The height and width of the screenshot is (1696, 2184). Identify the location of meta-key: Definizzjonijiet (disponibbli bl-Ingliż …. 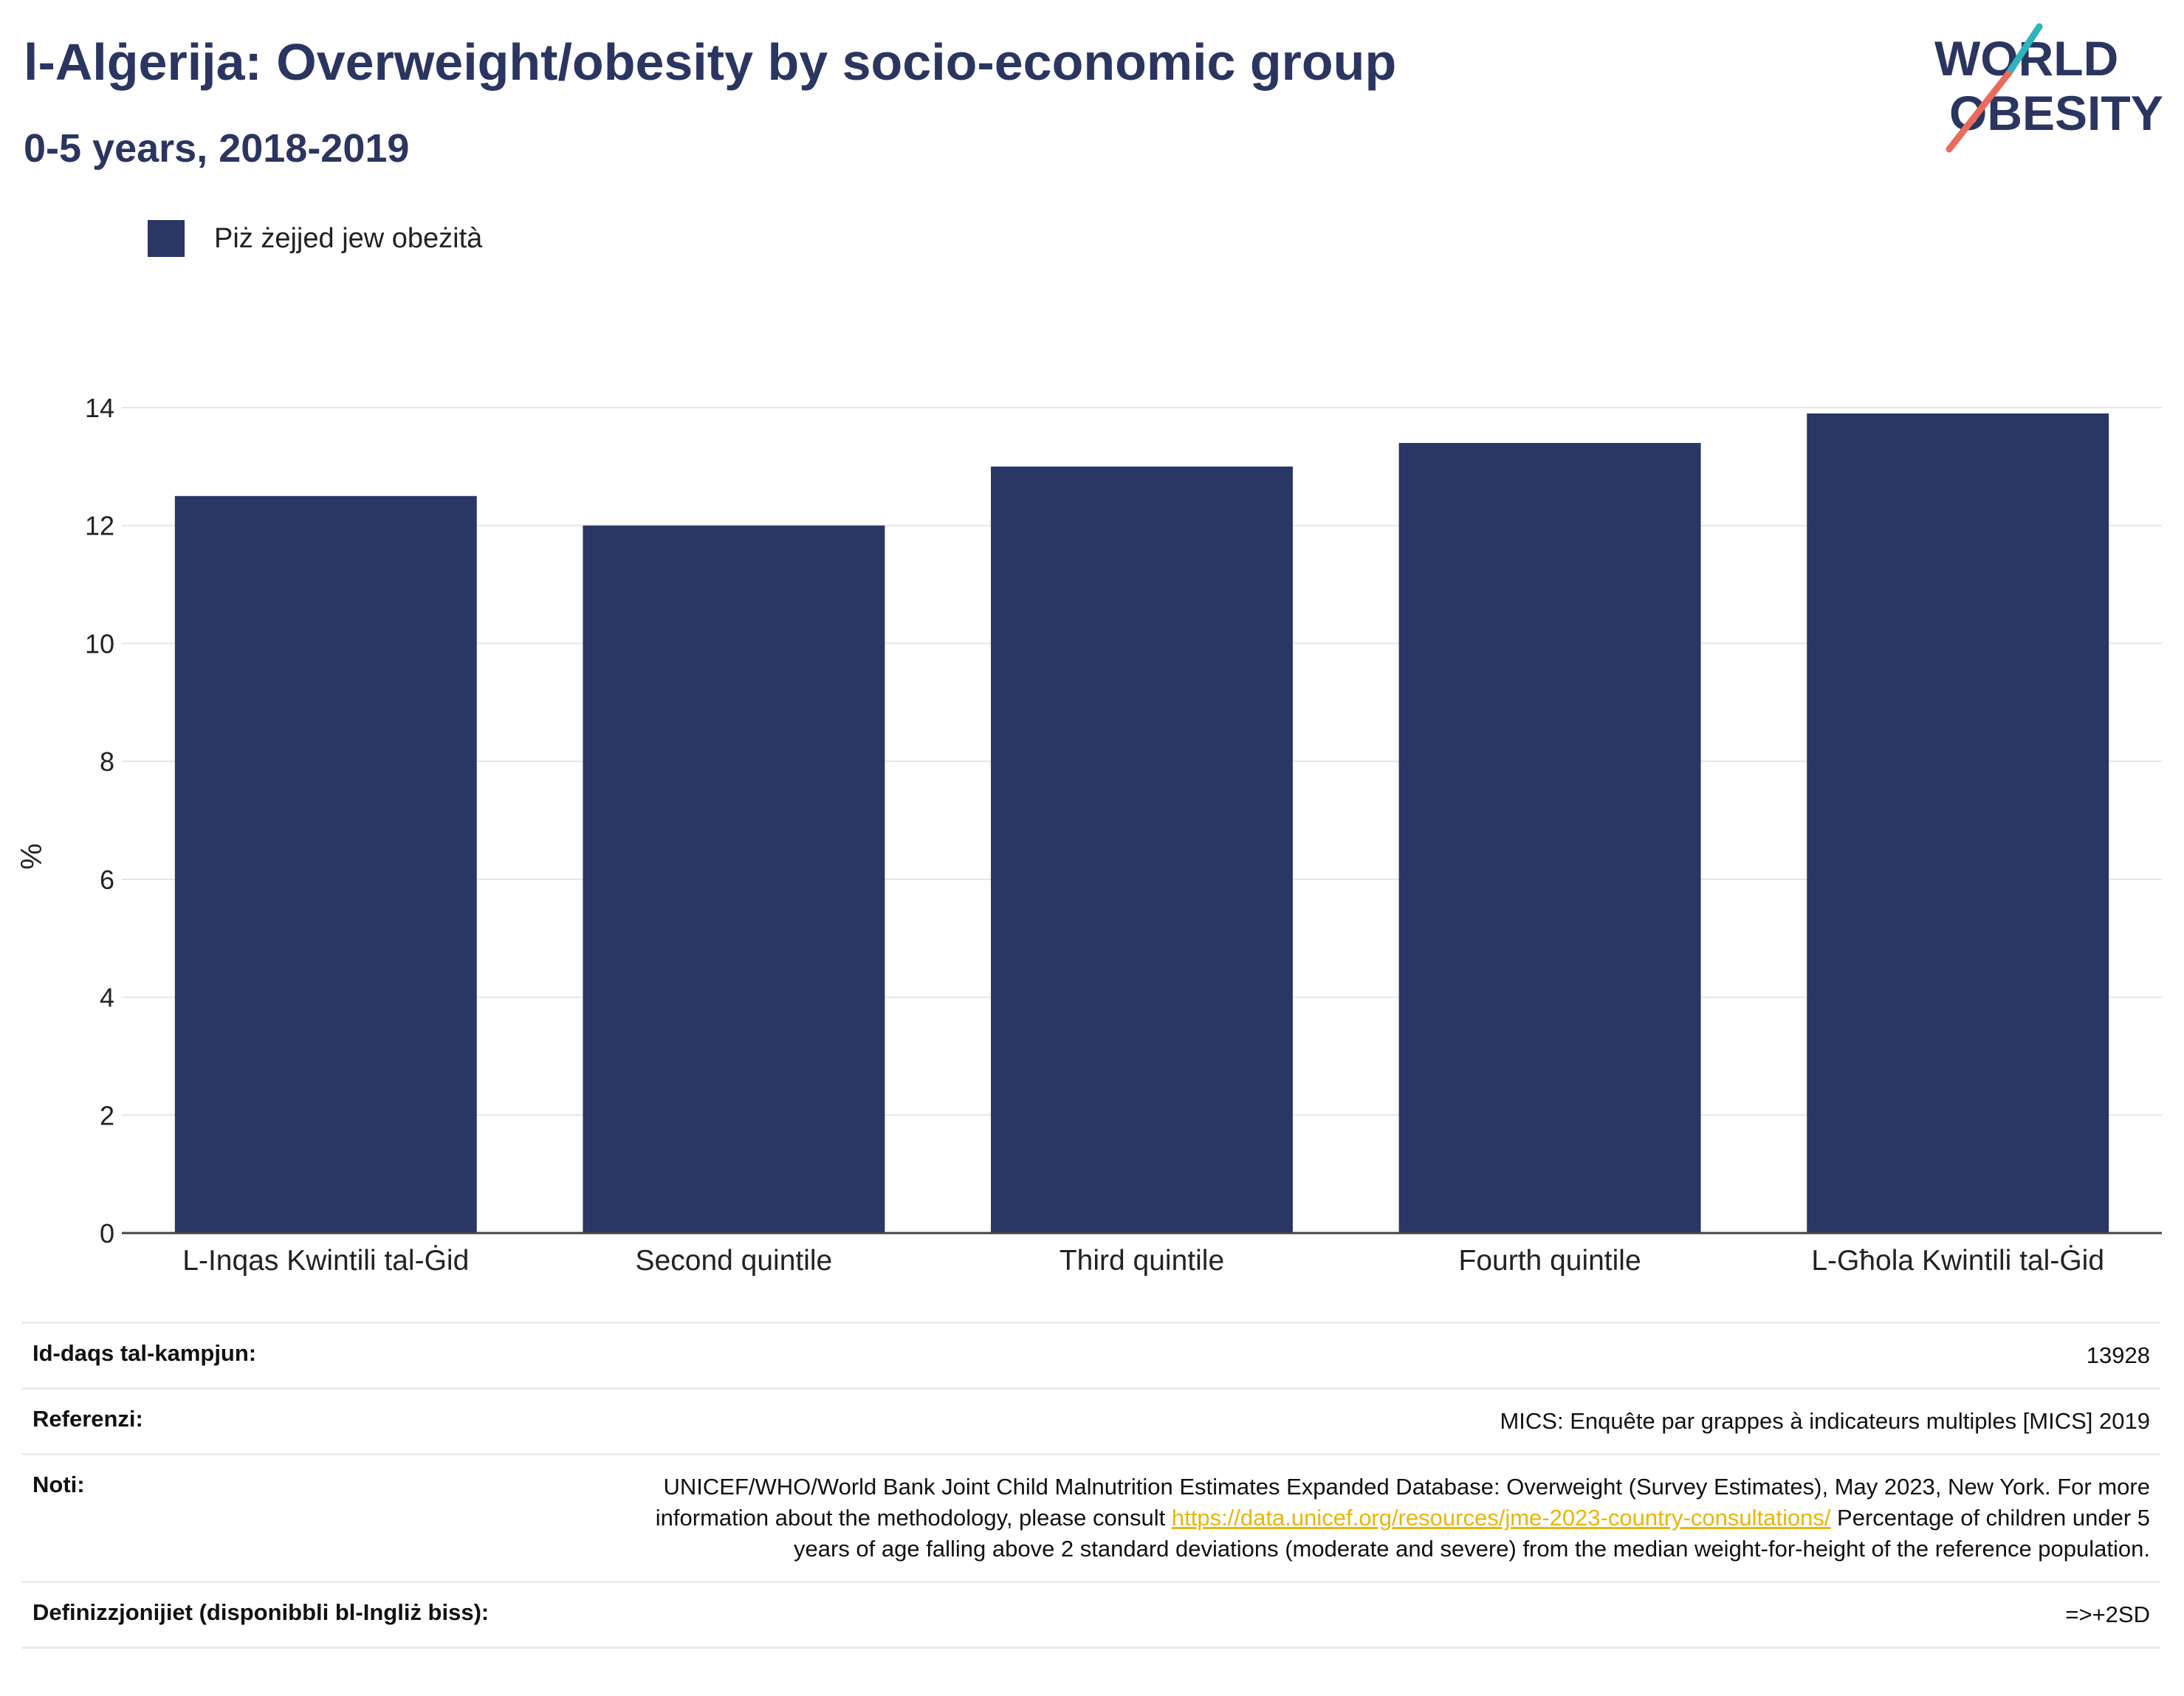
(321, 1615).